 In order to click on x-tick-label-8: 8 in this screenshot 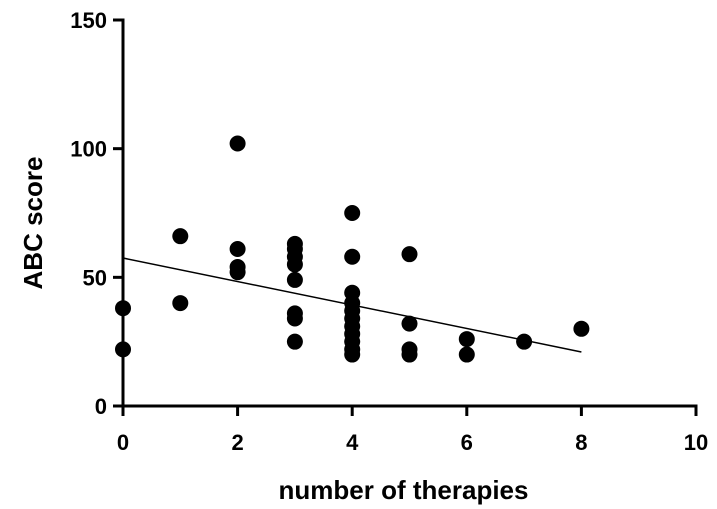, I will do `click(581, 442)`.